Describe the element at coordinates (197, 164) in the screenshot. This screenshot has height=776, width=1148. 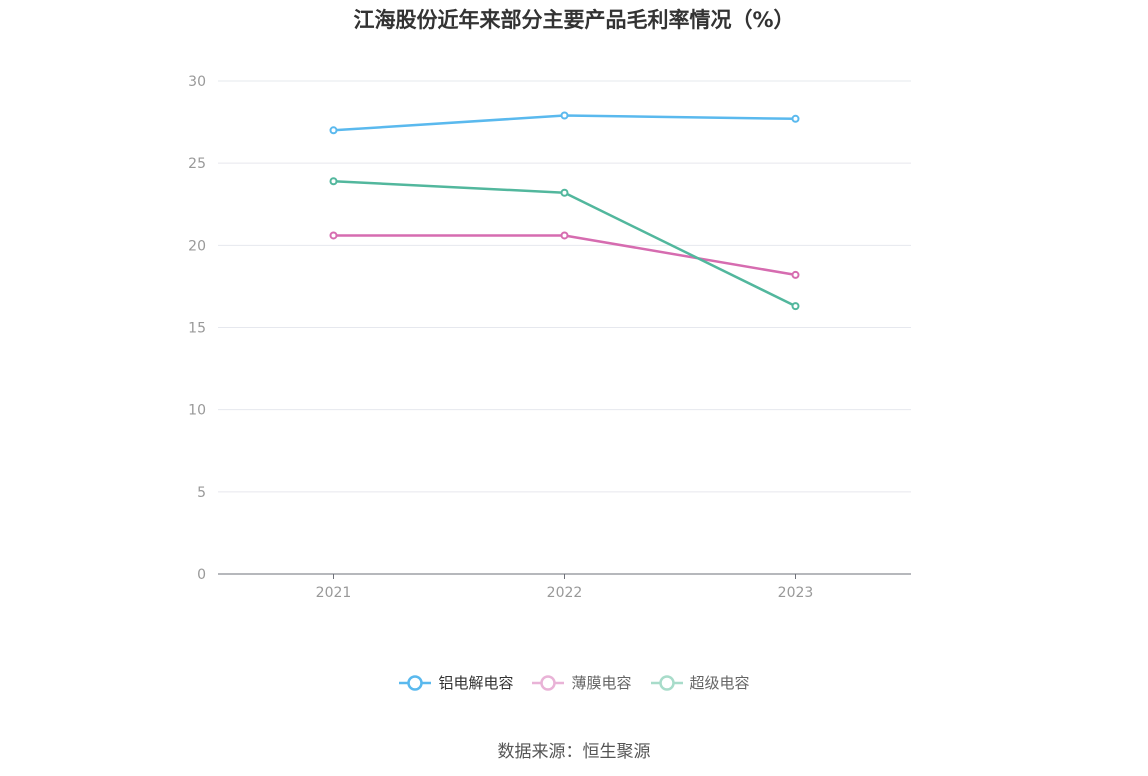
I see `y-tick-label: 25` at that location.